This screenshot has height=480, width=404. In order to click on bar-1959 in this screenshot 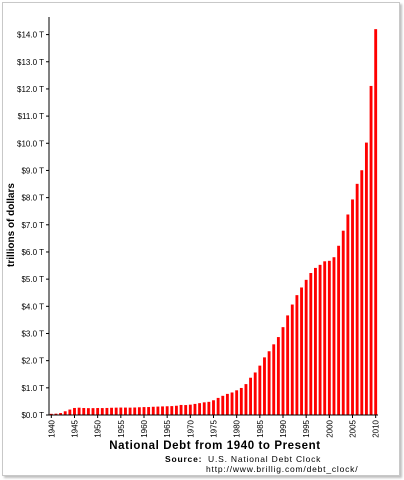, I will do `click(139, 411)`.